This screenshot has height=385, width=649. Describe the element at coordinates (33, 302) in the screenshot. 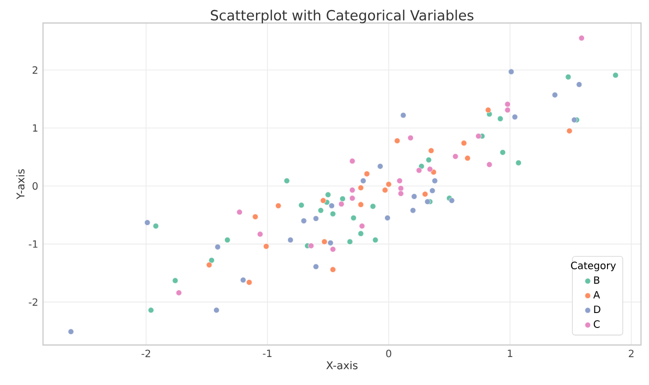

I see `y-tick-label: -2` at that location.